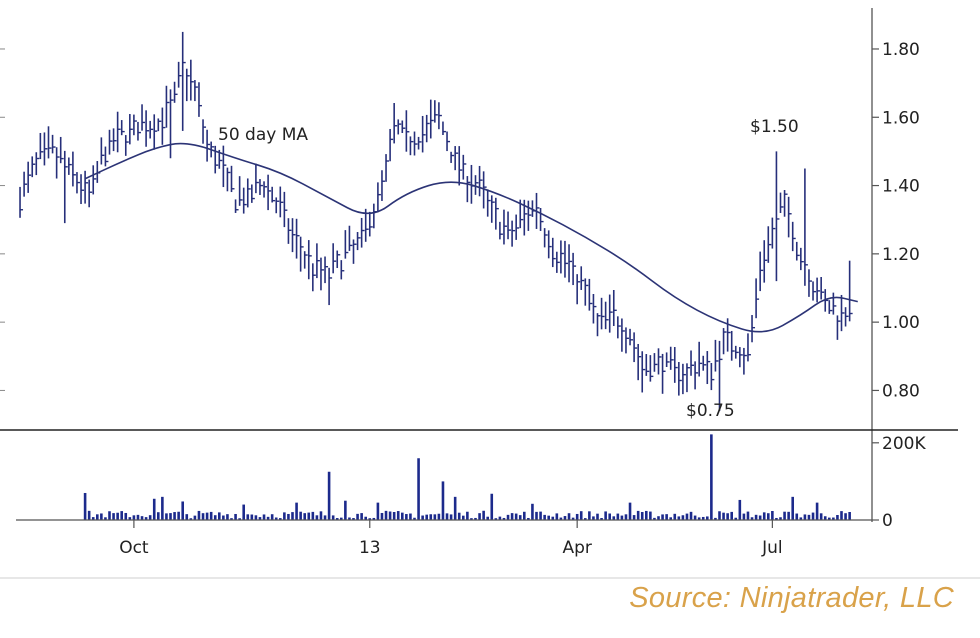 The height and width of the screenshot is (638, 980). I want to click on x-tick-label: Apr, so click(576, 548).